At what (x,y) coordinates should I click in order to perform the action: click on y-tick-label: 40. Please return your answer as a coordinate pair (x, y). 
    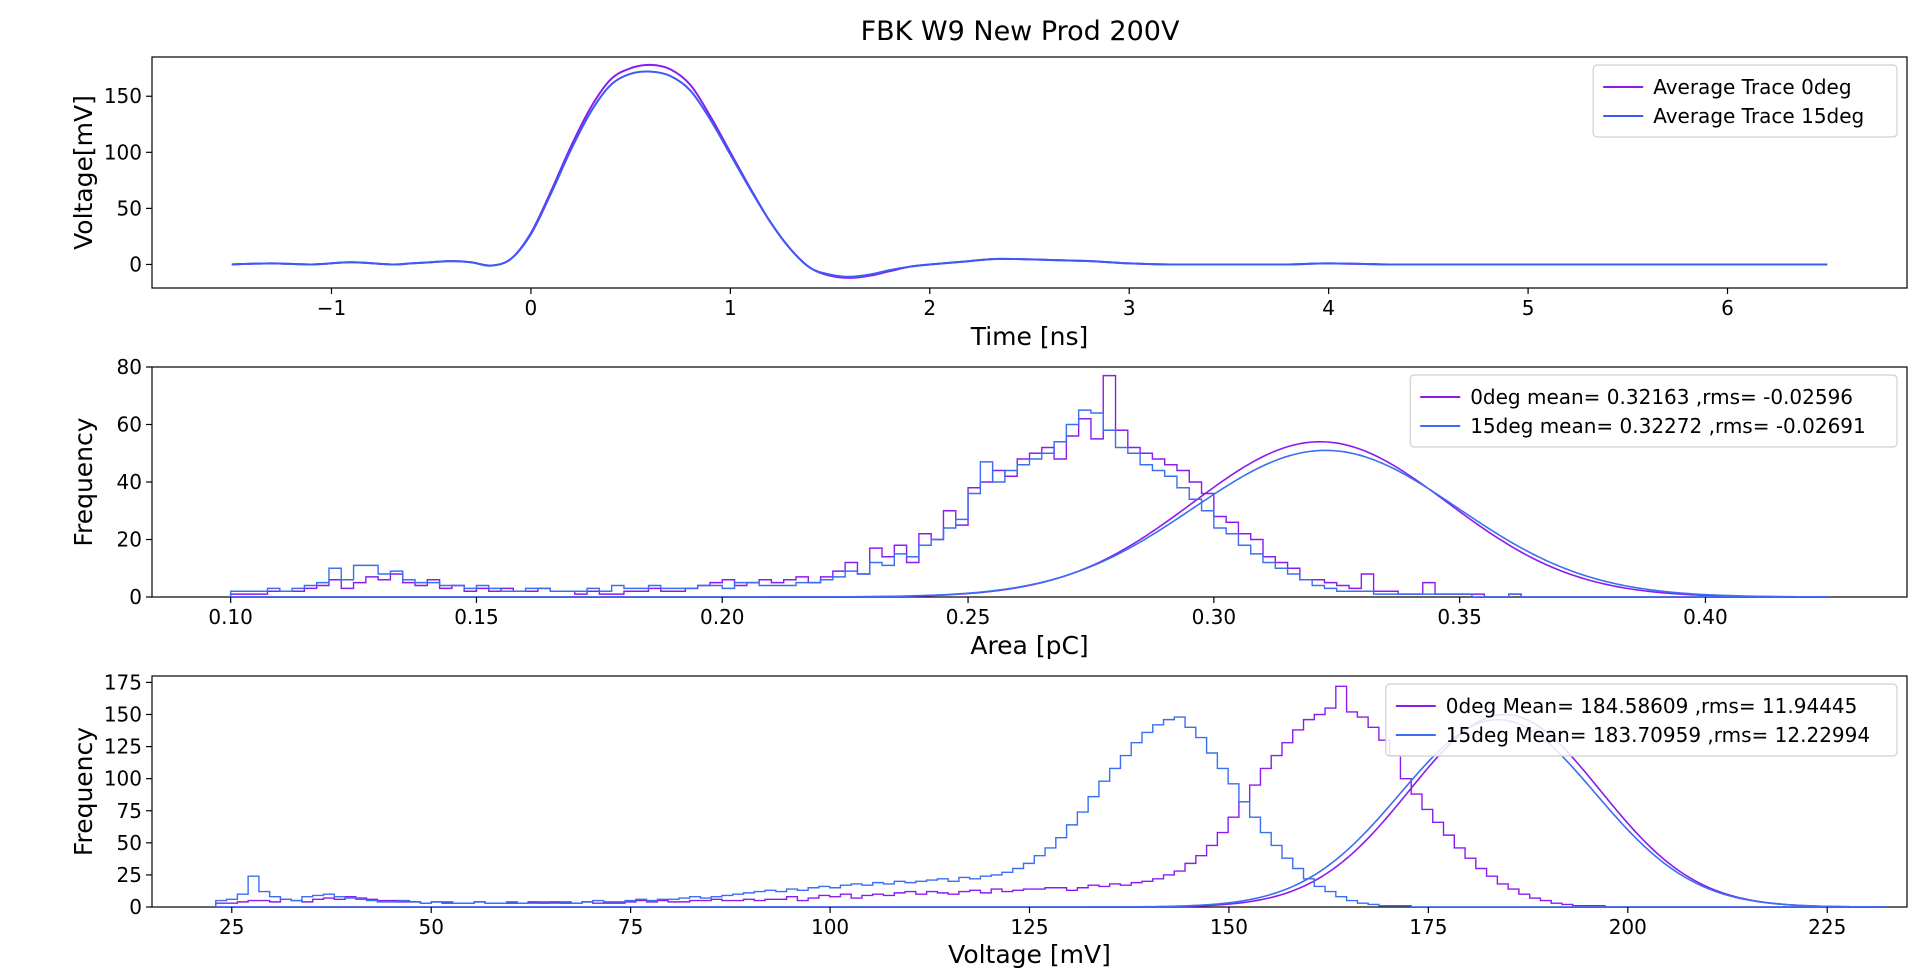
    Looking at the image, I should click on (129, 482).